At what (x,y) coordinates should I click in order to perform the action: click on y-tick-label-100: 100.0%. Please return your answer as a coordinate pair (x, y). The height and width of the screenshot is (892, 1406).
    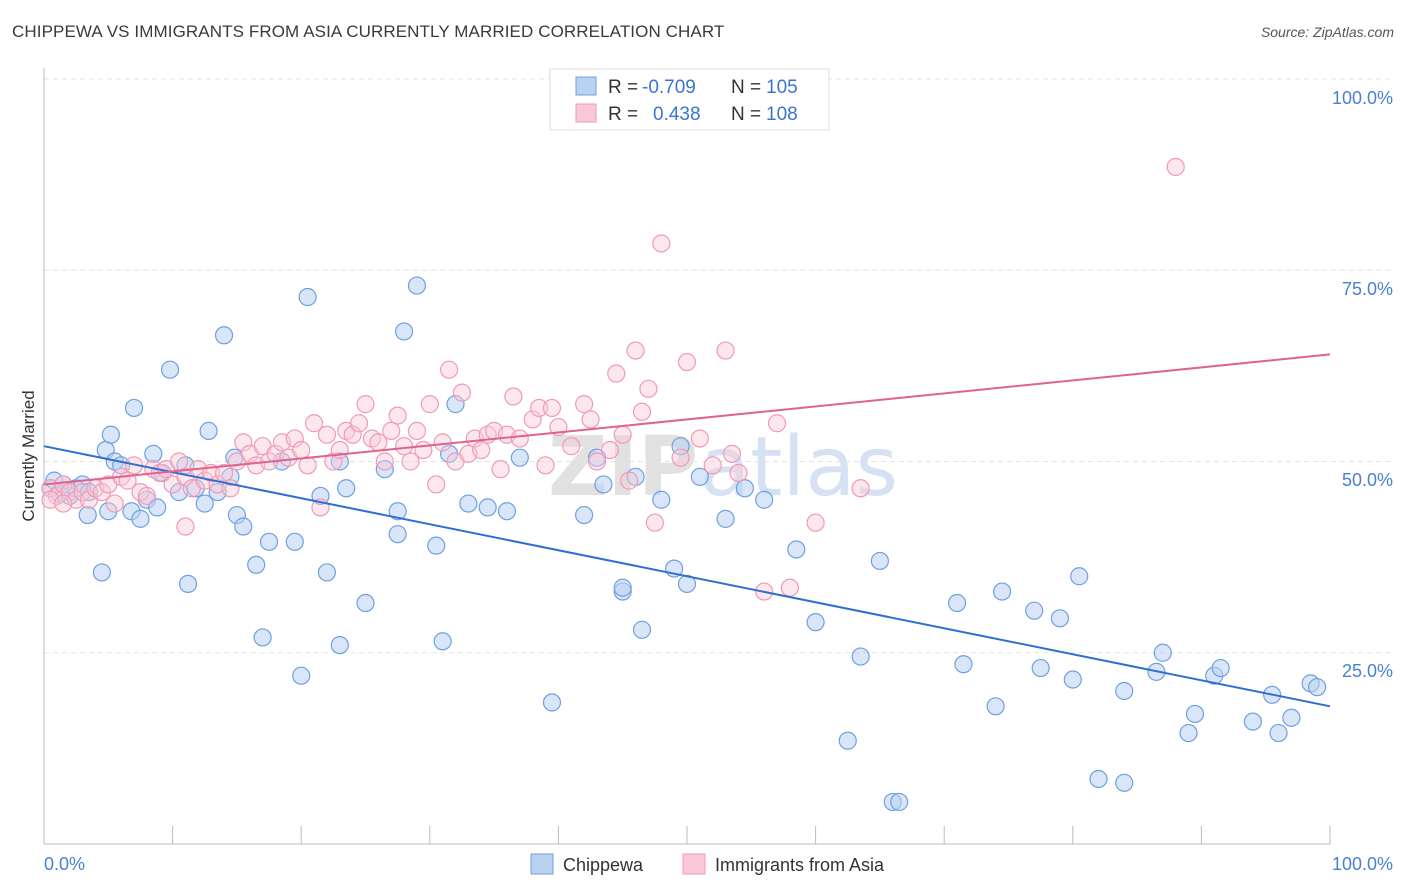
    Looking at the image, I should click on (1362, 98).